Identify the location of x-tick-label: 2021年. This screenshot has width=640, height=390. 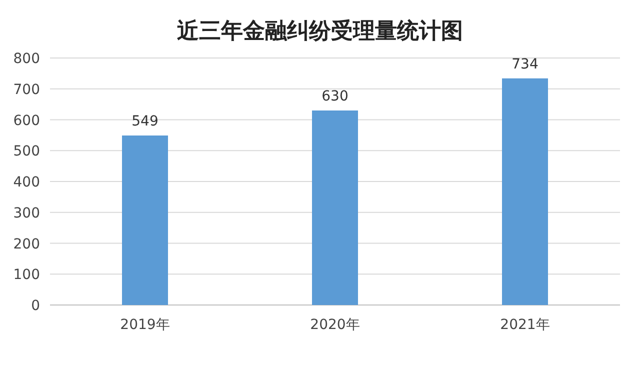
(525, 325).